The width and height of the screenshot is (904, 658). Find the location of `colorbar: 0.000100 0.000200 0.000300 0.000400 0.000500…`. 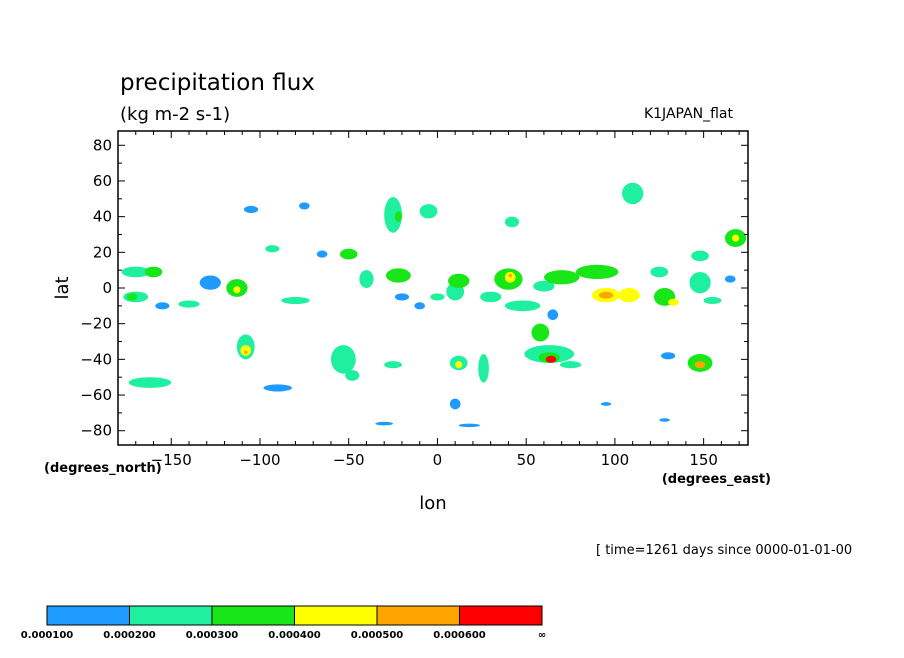

colorbar: 0.000100 0.000200 0.000300 0.000400 0.000500… is located at coordinates (283, 623).